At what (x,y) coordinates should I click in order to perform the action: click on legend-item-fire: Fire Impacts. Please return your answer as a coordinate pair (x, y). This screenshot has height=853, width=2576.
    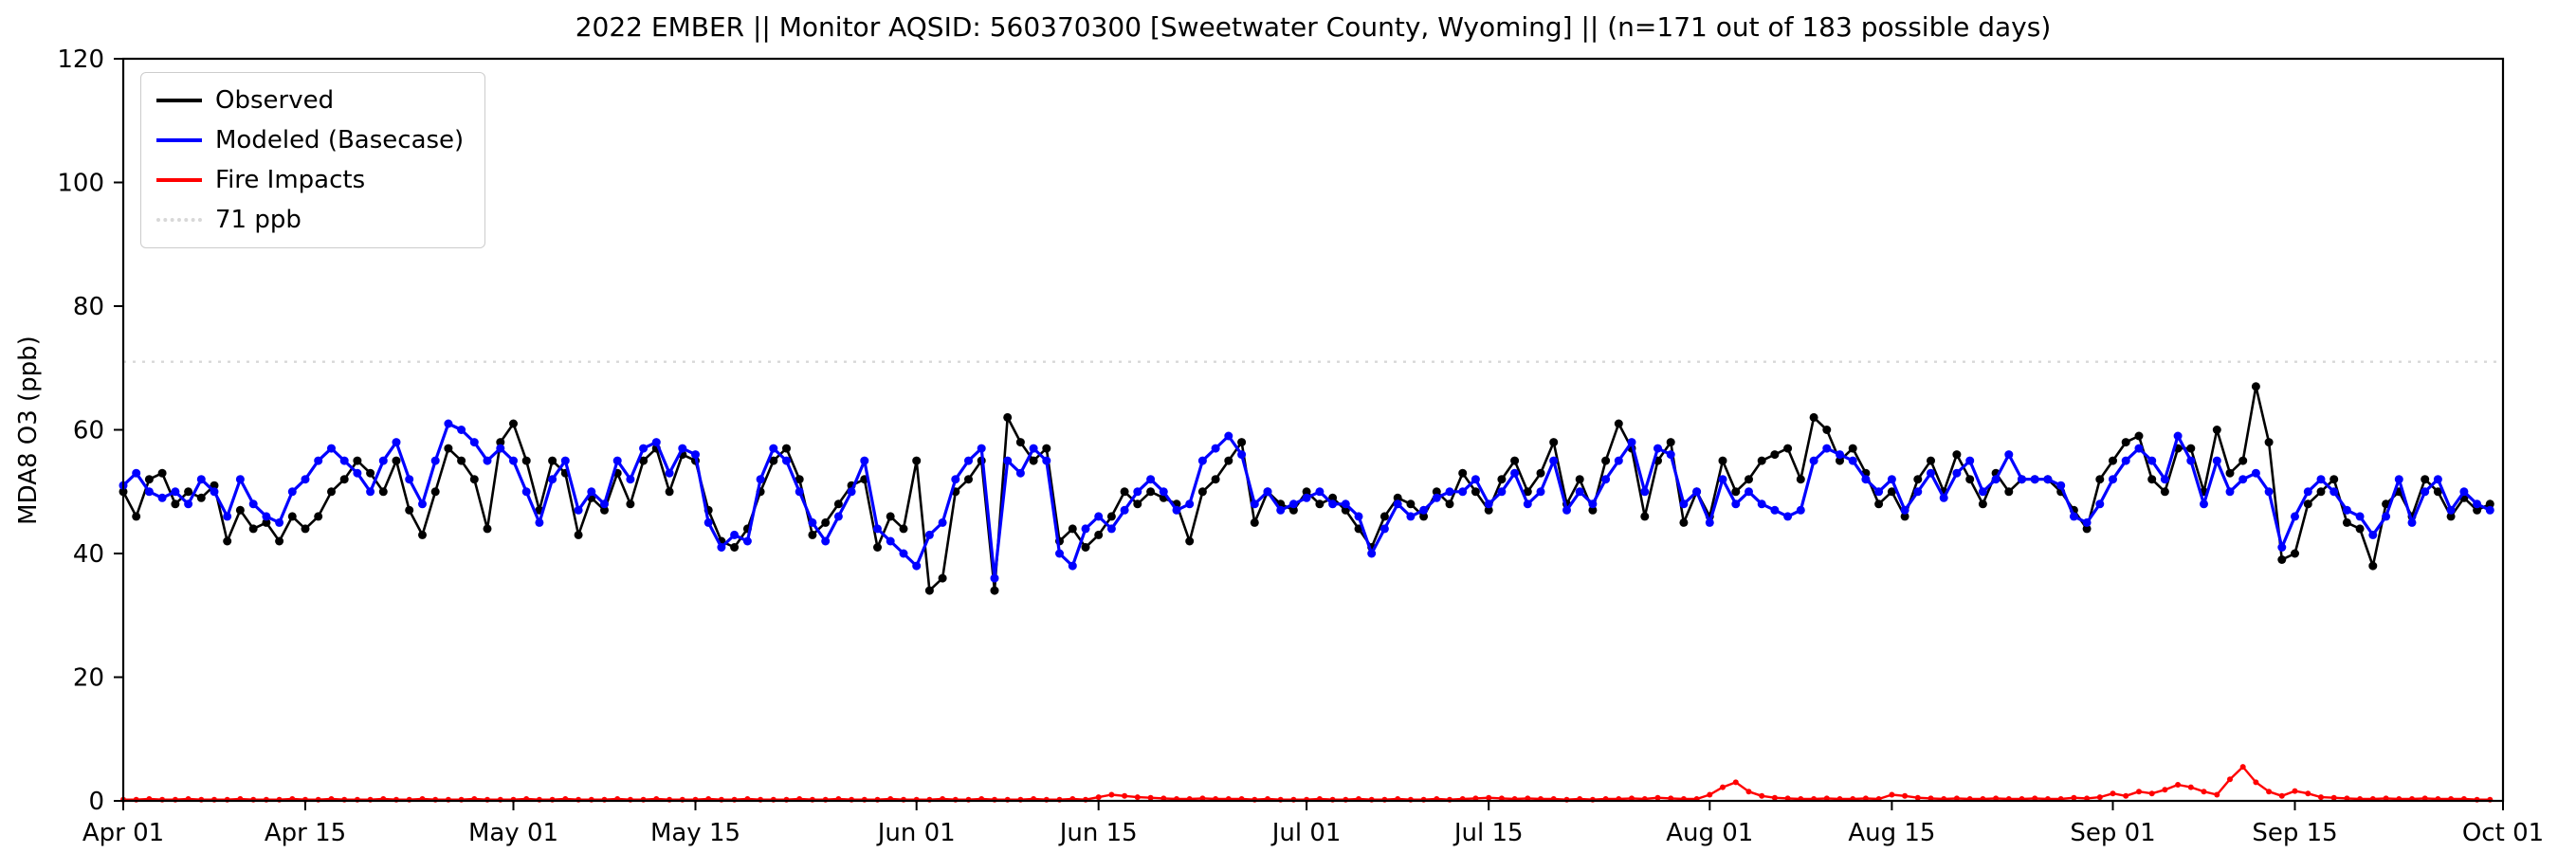
    Looking at the image, I should click on (310, 180).